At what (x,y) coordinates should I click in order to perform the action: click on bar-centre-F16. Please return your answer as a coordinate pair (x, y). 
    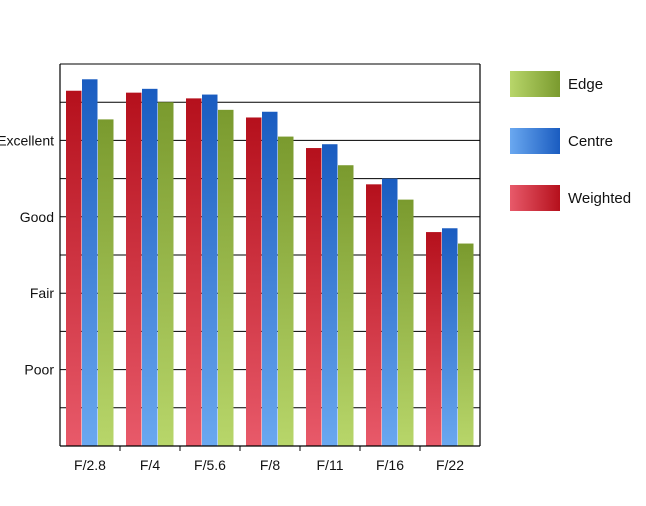
    Looking at the image, I should click on (390, 312).